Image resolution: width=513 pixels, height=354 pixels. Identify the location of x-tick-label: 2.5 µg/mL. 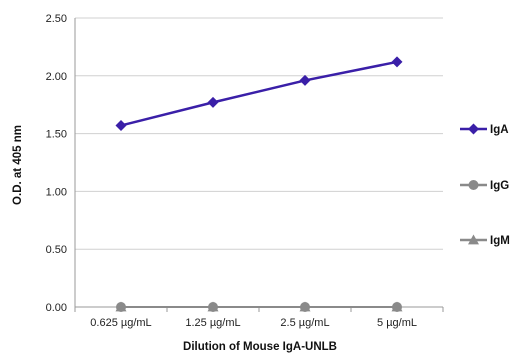
(304, 323).